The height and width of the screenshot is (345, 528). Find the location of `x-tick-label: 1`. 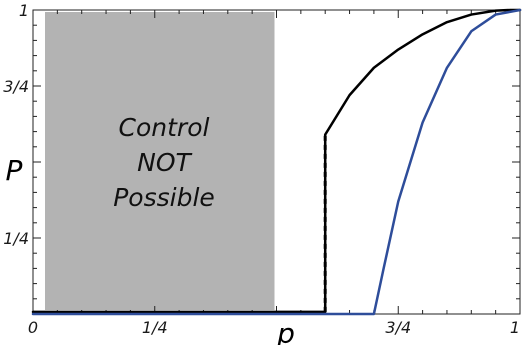

x-tick-label: 1 is located at coordinates (515, 327).